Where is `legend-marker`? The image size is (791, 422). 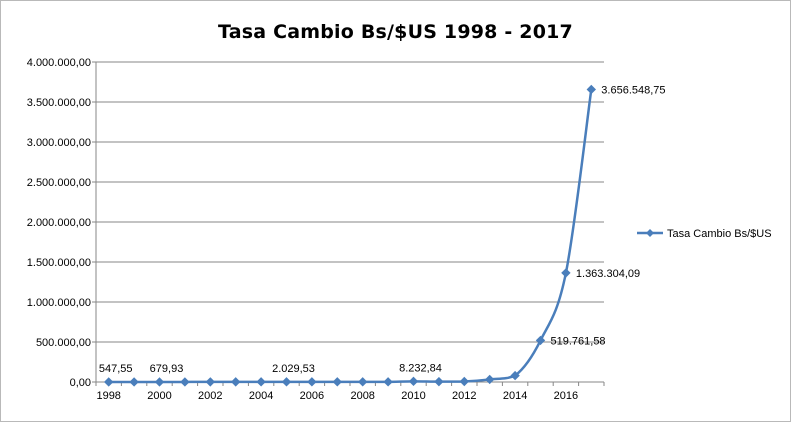
legend-marker is located at coordinates (650, 233).